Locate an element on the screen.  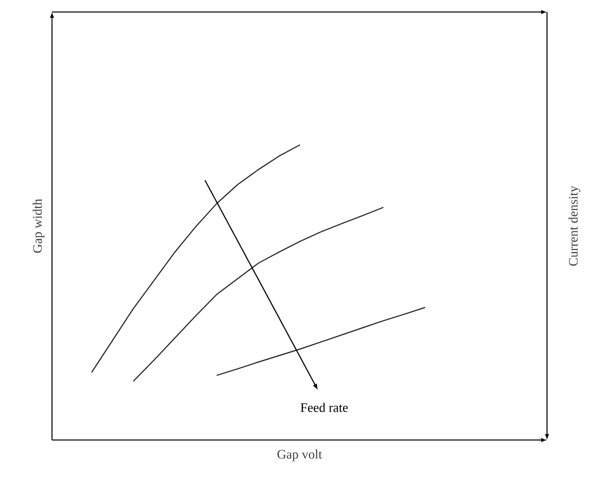
text: Current density is located at coordinates (574, 226).